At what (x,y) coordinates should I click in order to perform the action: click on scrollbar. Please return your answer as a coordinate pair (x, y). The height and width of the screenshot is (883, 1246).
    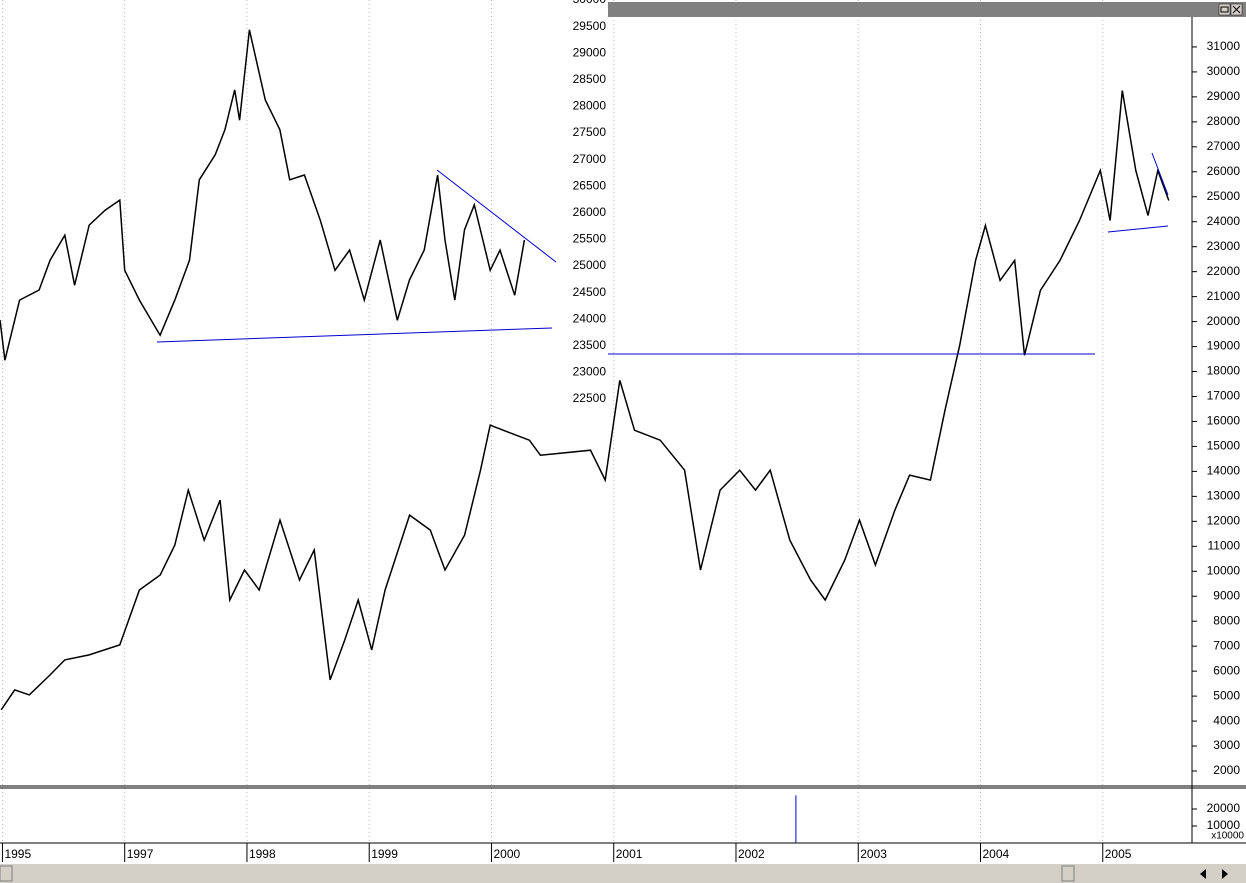
    Looking at the image, I should click on (623, 873).